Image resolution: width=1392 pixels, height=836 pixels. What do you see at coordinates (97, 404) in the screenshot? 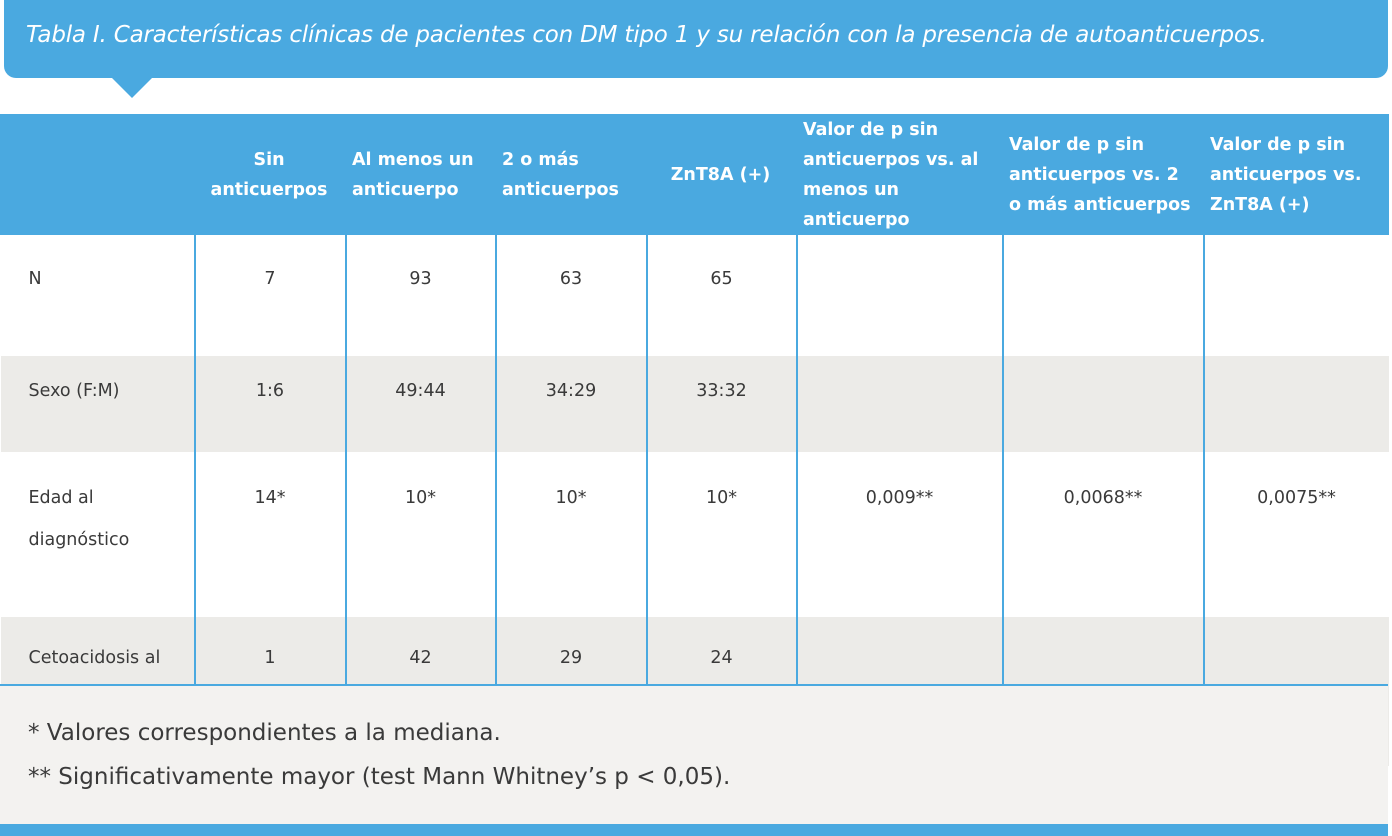
I see `row-label-sexo: Sexo (F:M)` at bounding box center [97, 404].